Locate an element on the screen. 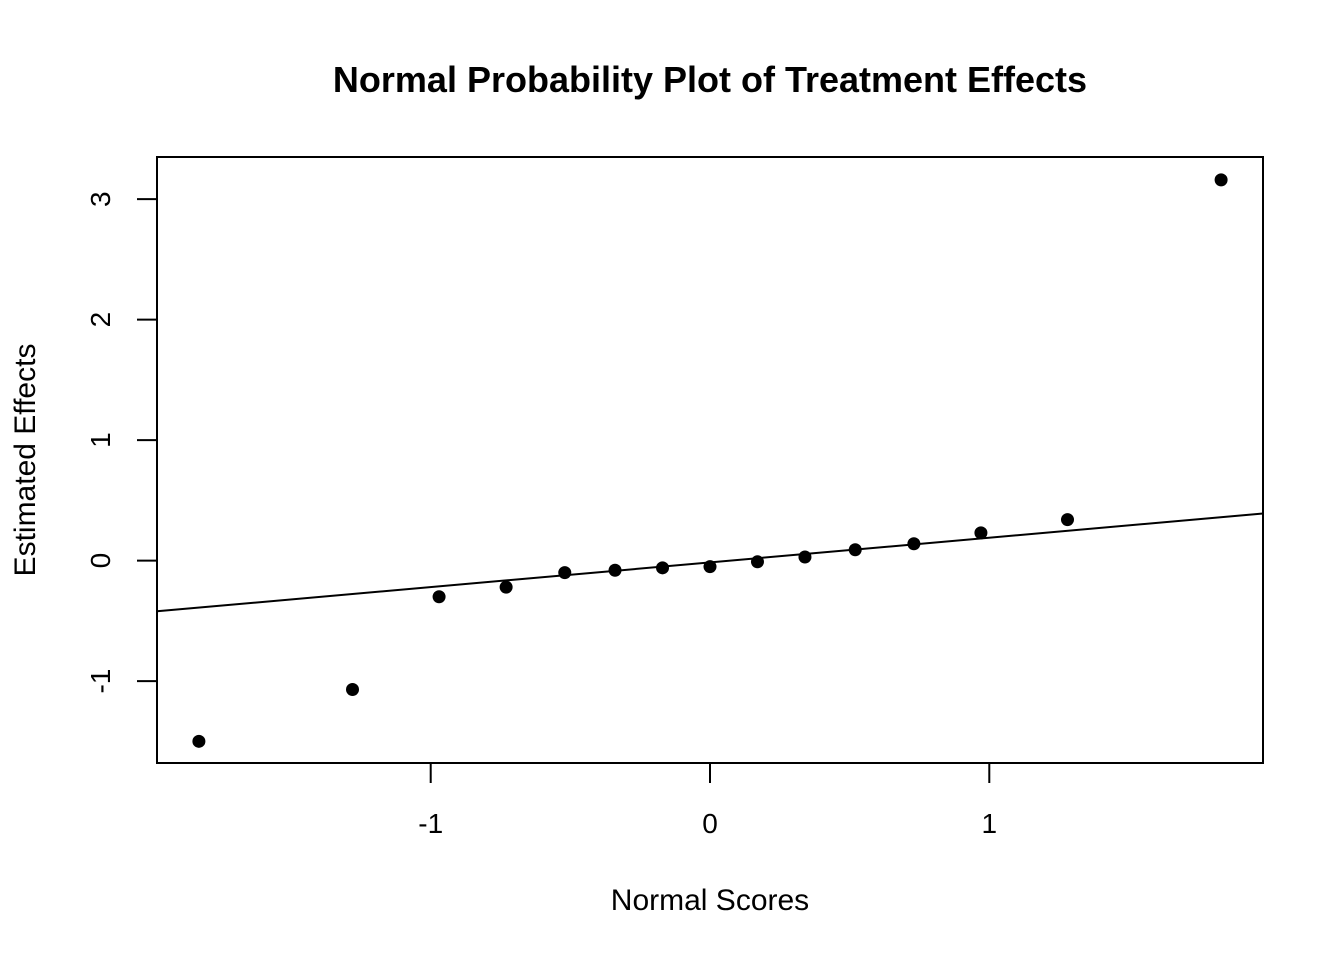 The width and height of the screenshot is (1344, 960). x-axis-label: Normal Scores is located at coordinates (710, 900).